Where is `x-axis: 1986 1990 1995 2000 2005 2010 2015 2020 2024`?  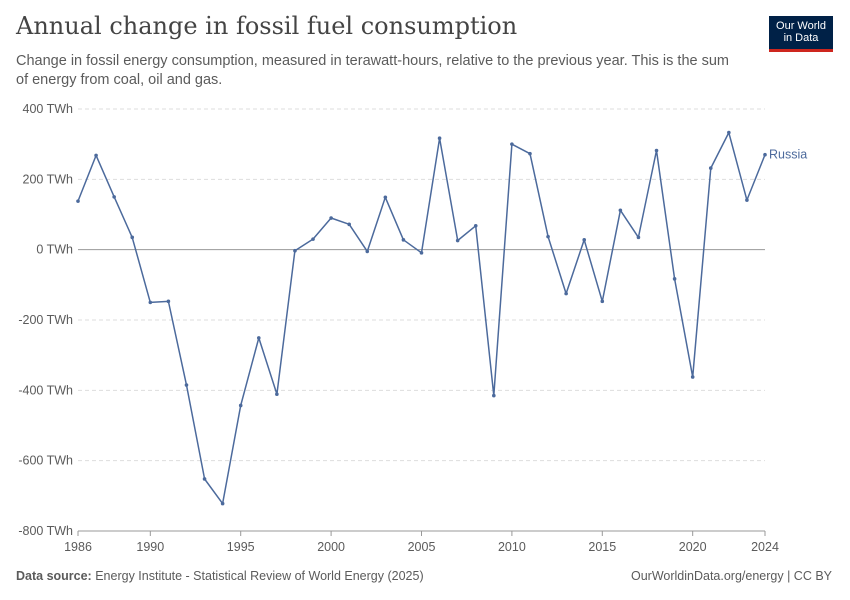 x-axis: 1986 1990 1995 2000 2005 2010 2015 2020 2024 is located at coordinates (421, 542).